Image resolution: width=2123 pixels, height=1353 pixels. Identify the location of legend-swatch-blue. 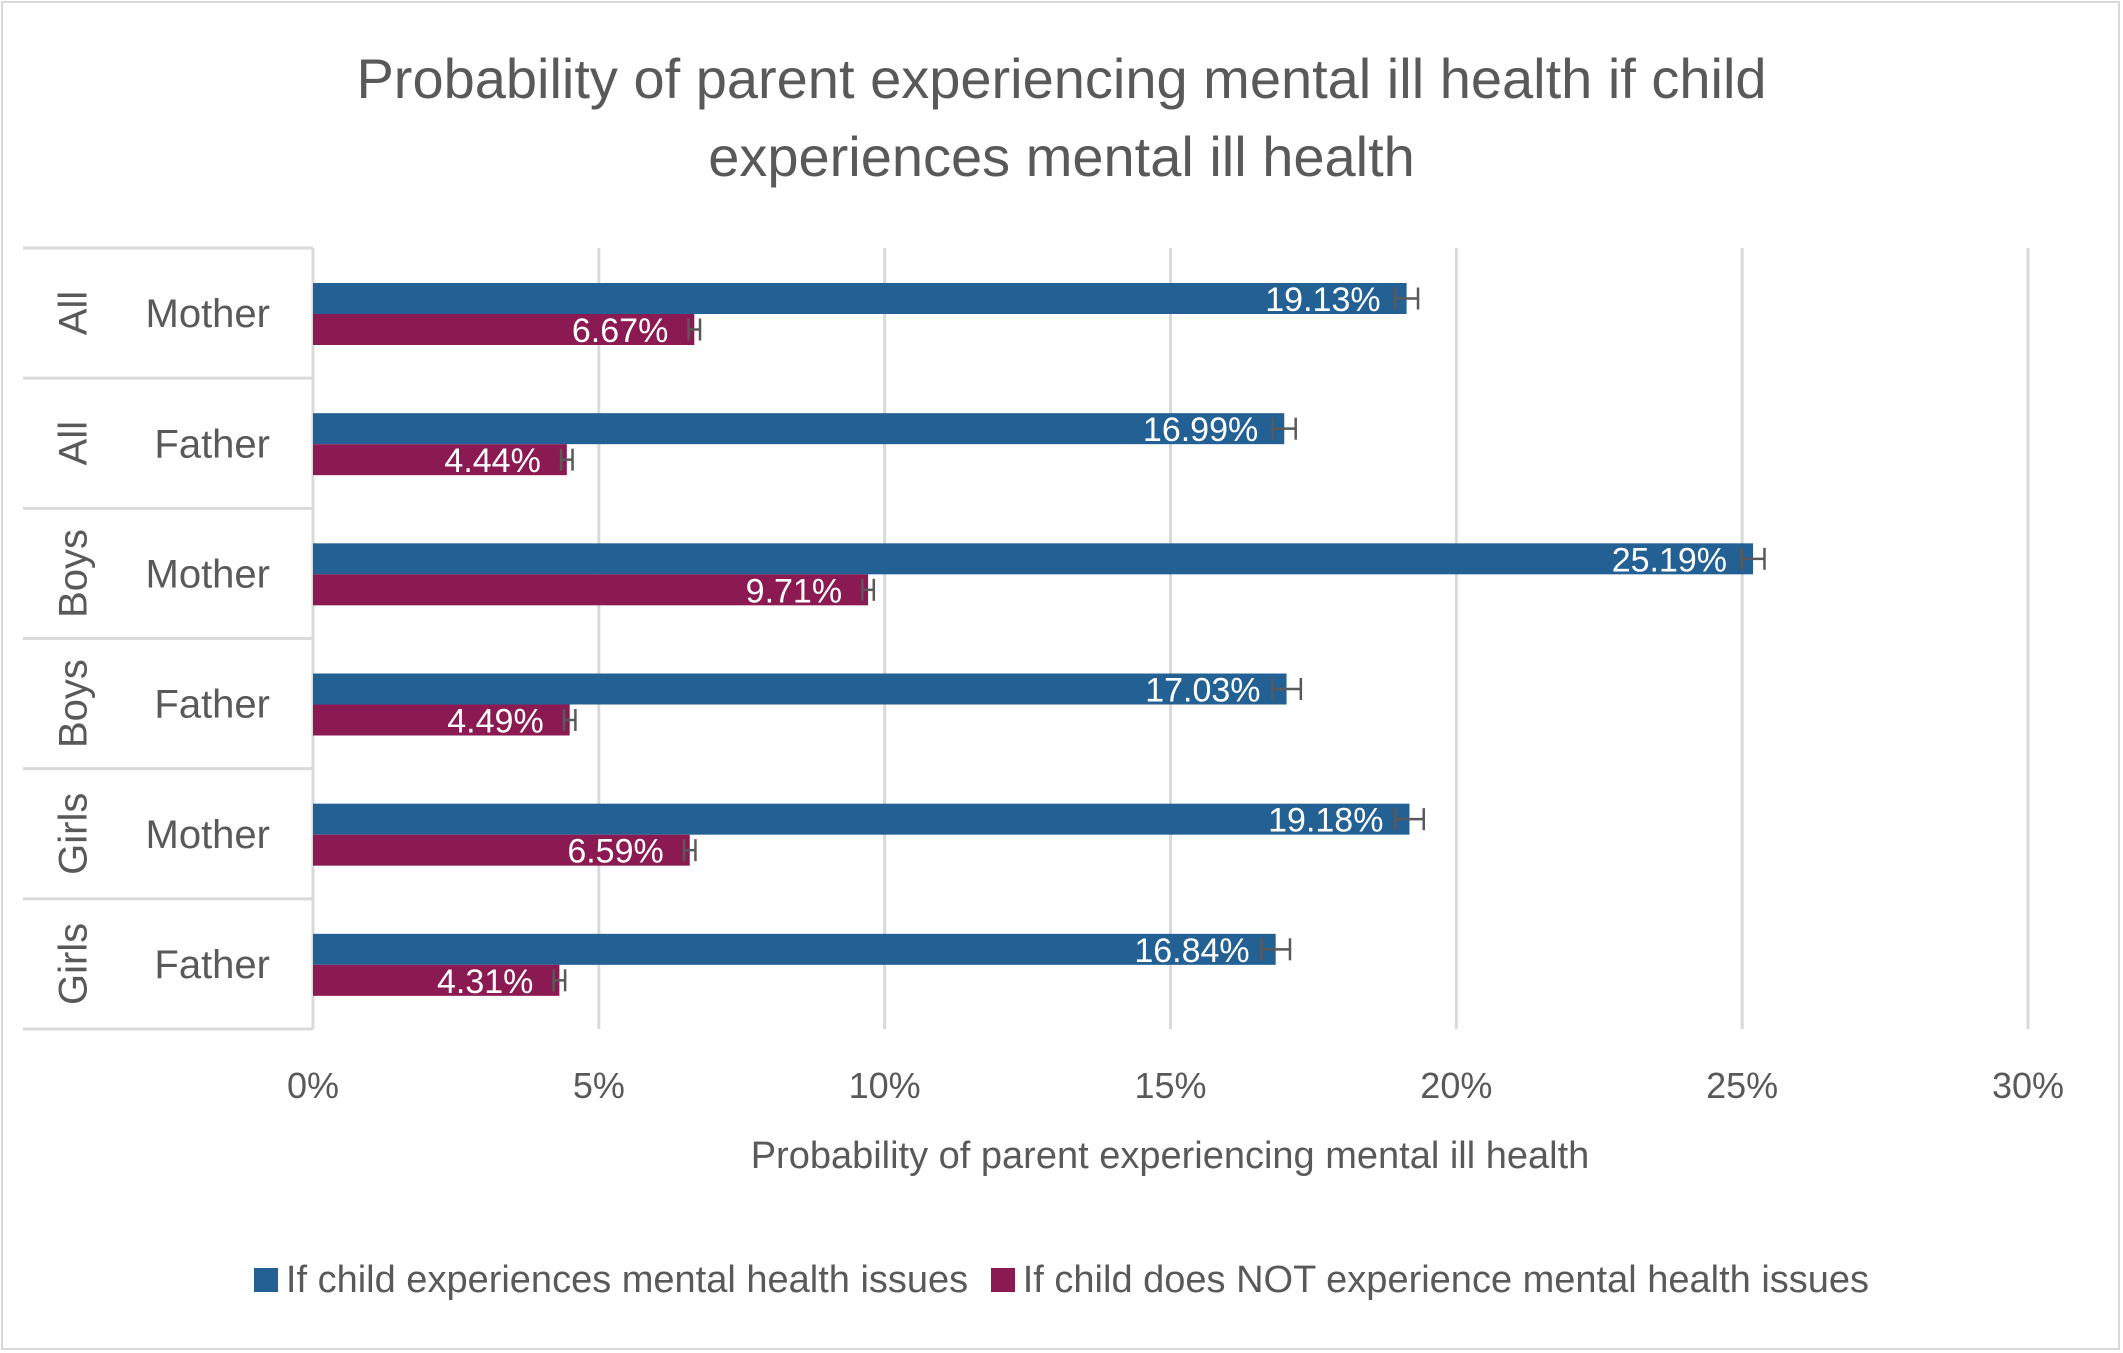
(265, 1280).